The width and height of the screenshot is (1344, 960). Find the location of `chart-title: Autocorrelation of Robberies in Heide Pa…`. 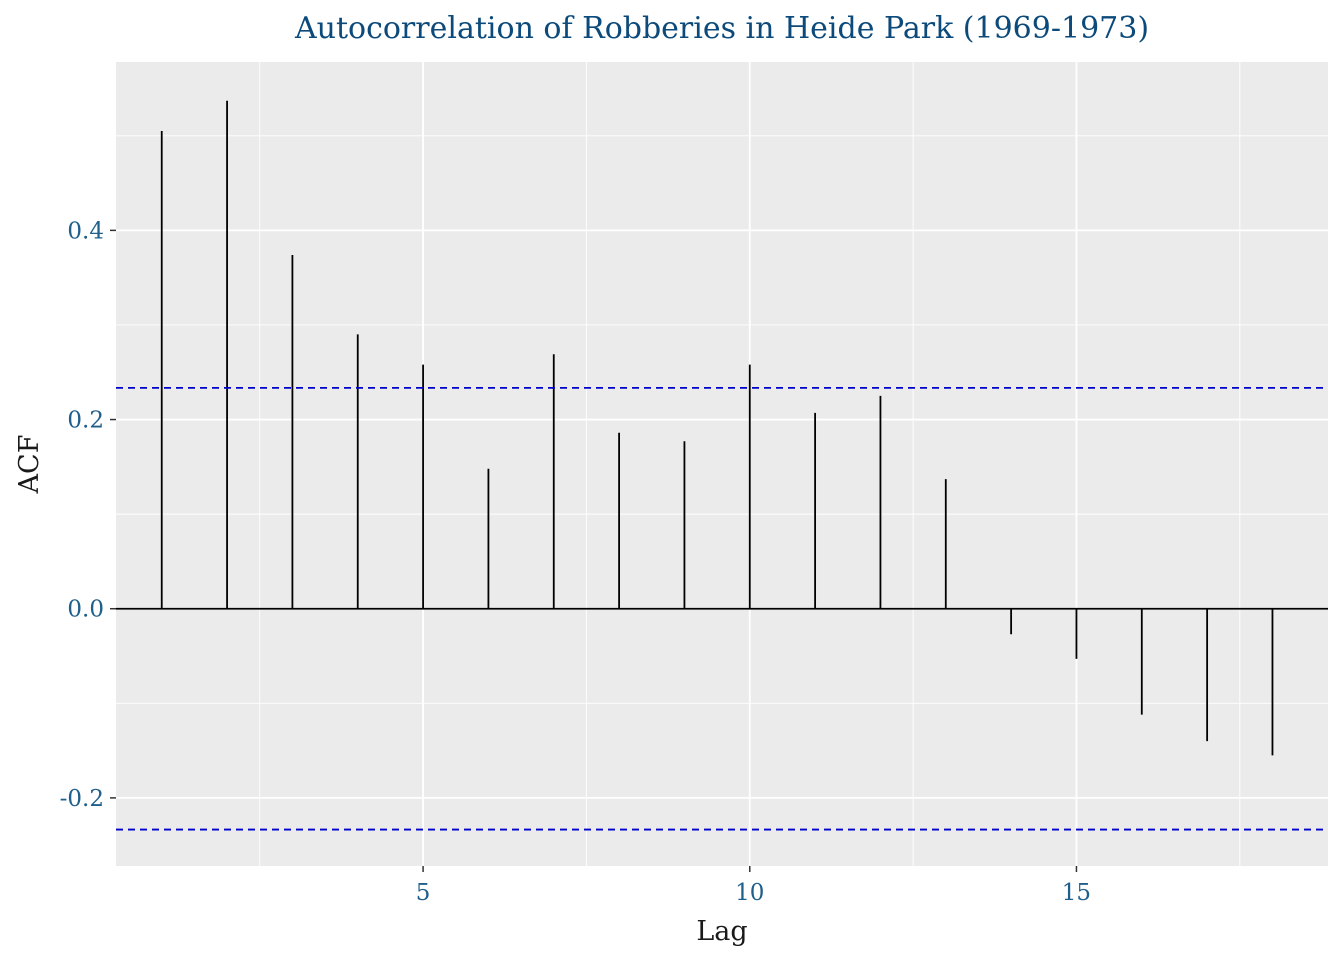

chart-title: Autocorrelation of Robberies in Heide Pa… is located at coordinates (721, 28).